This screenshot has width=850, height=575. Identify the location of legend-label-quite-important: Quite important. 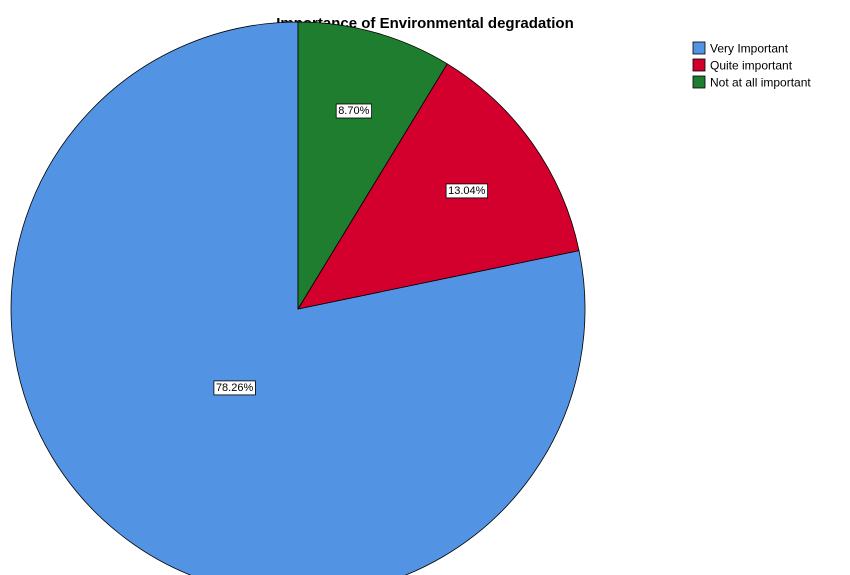
(751, 66).